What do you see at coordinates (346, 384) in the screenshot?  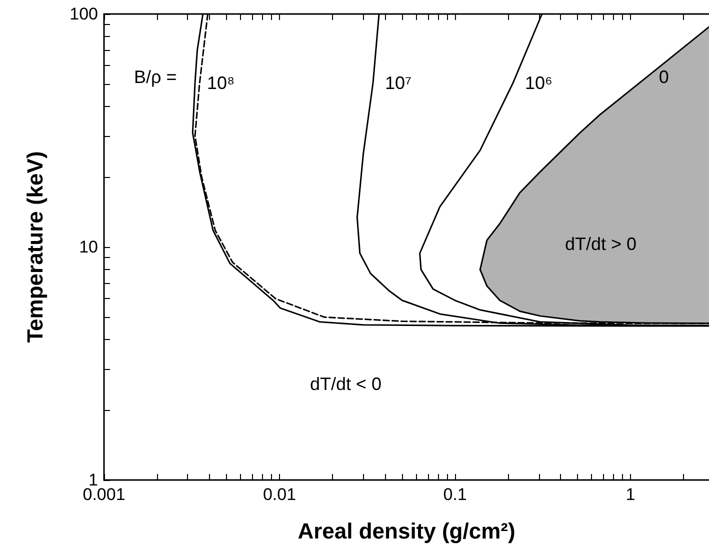 I see `annotation: dT/dt < 0` at bounding box center [346, 384].